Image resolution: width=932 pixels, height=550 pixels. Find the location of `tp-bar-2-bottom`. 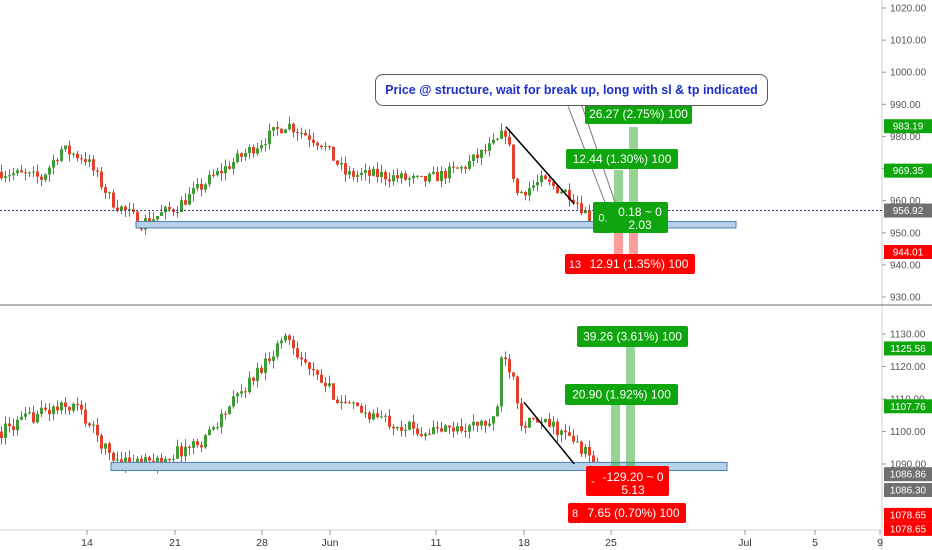

tp-bar-2-bottom is located at coordinates (630, 405).